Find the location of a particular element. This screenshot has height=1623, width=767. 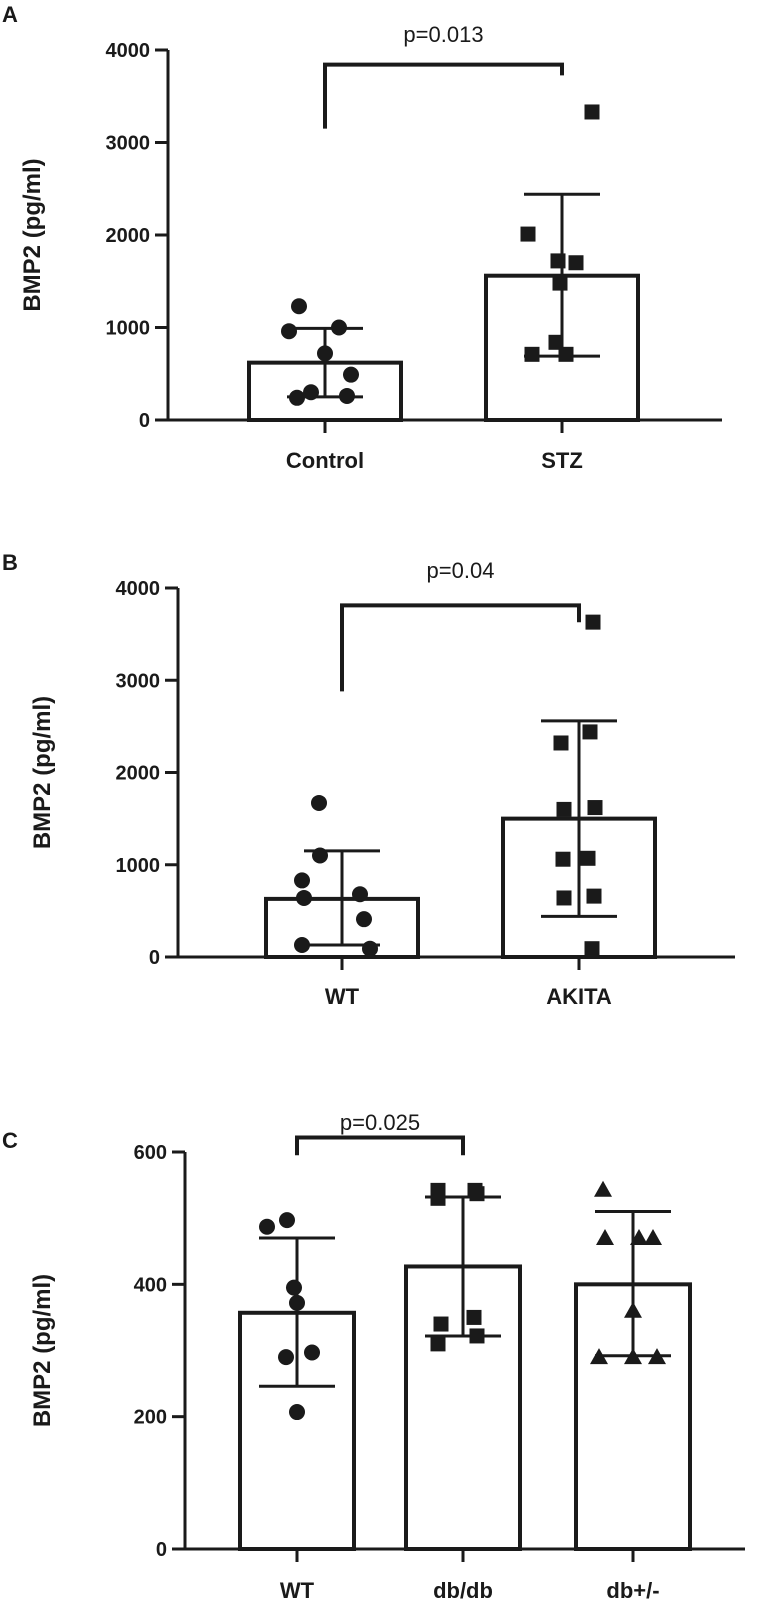

panel-c-p-value: p=0.025 is located at coordinates (380, 1122).